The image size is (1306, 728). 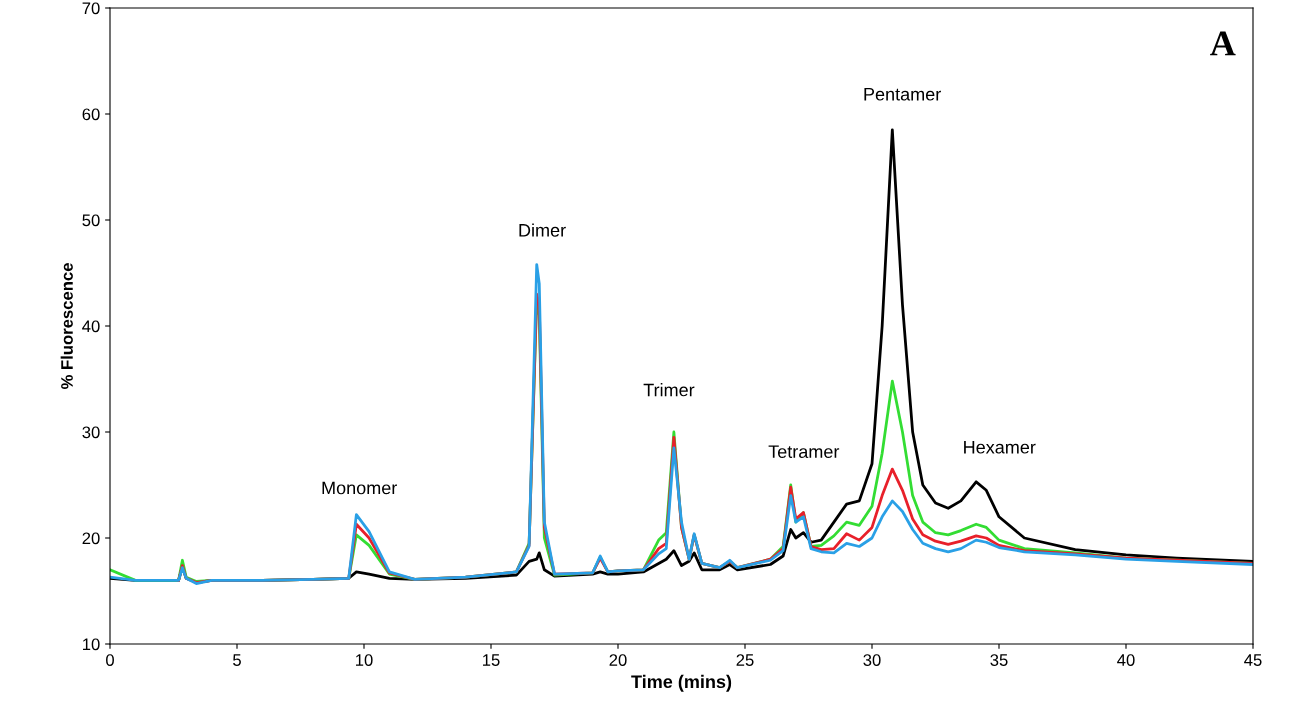 I want to click on y-tick-label: 70, so click(x=91, y=8).